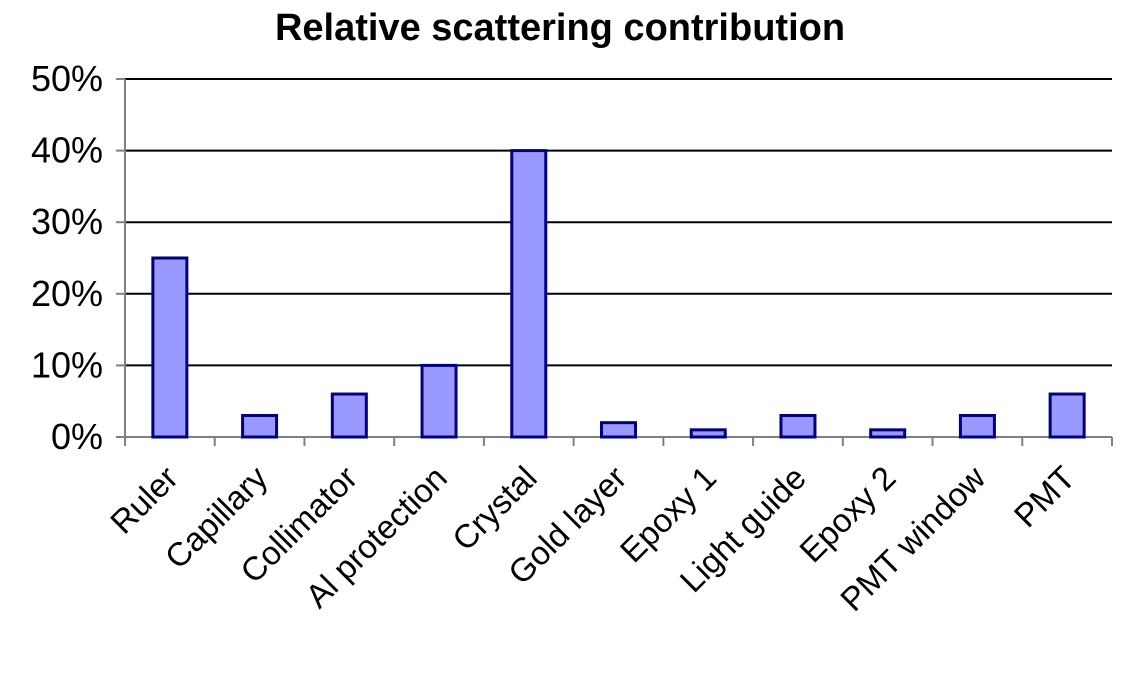 This screenshot has width=1130, height=678. I want to click on bar-pmt, so click(1067, 415).